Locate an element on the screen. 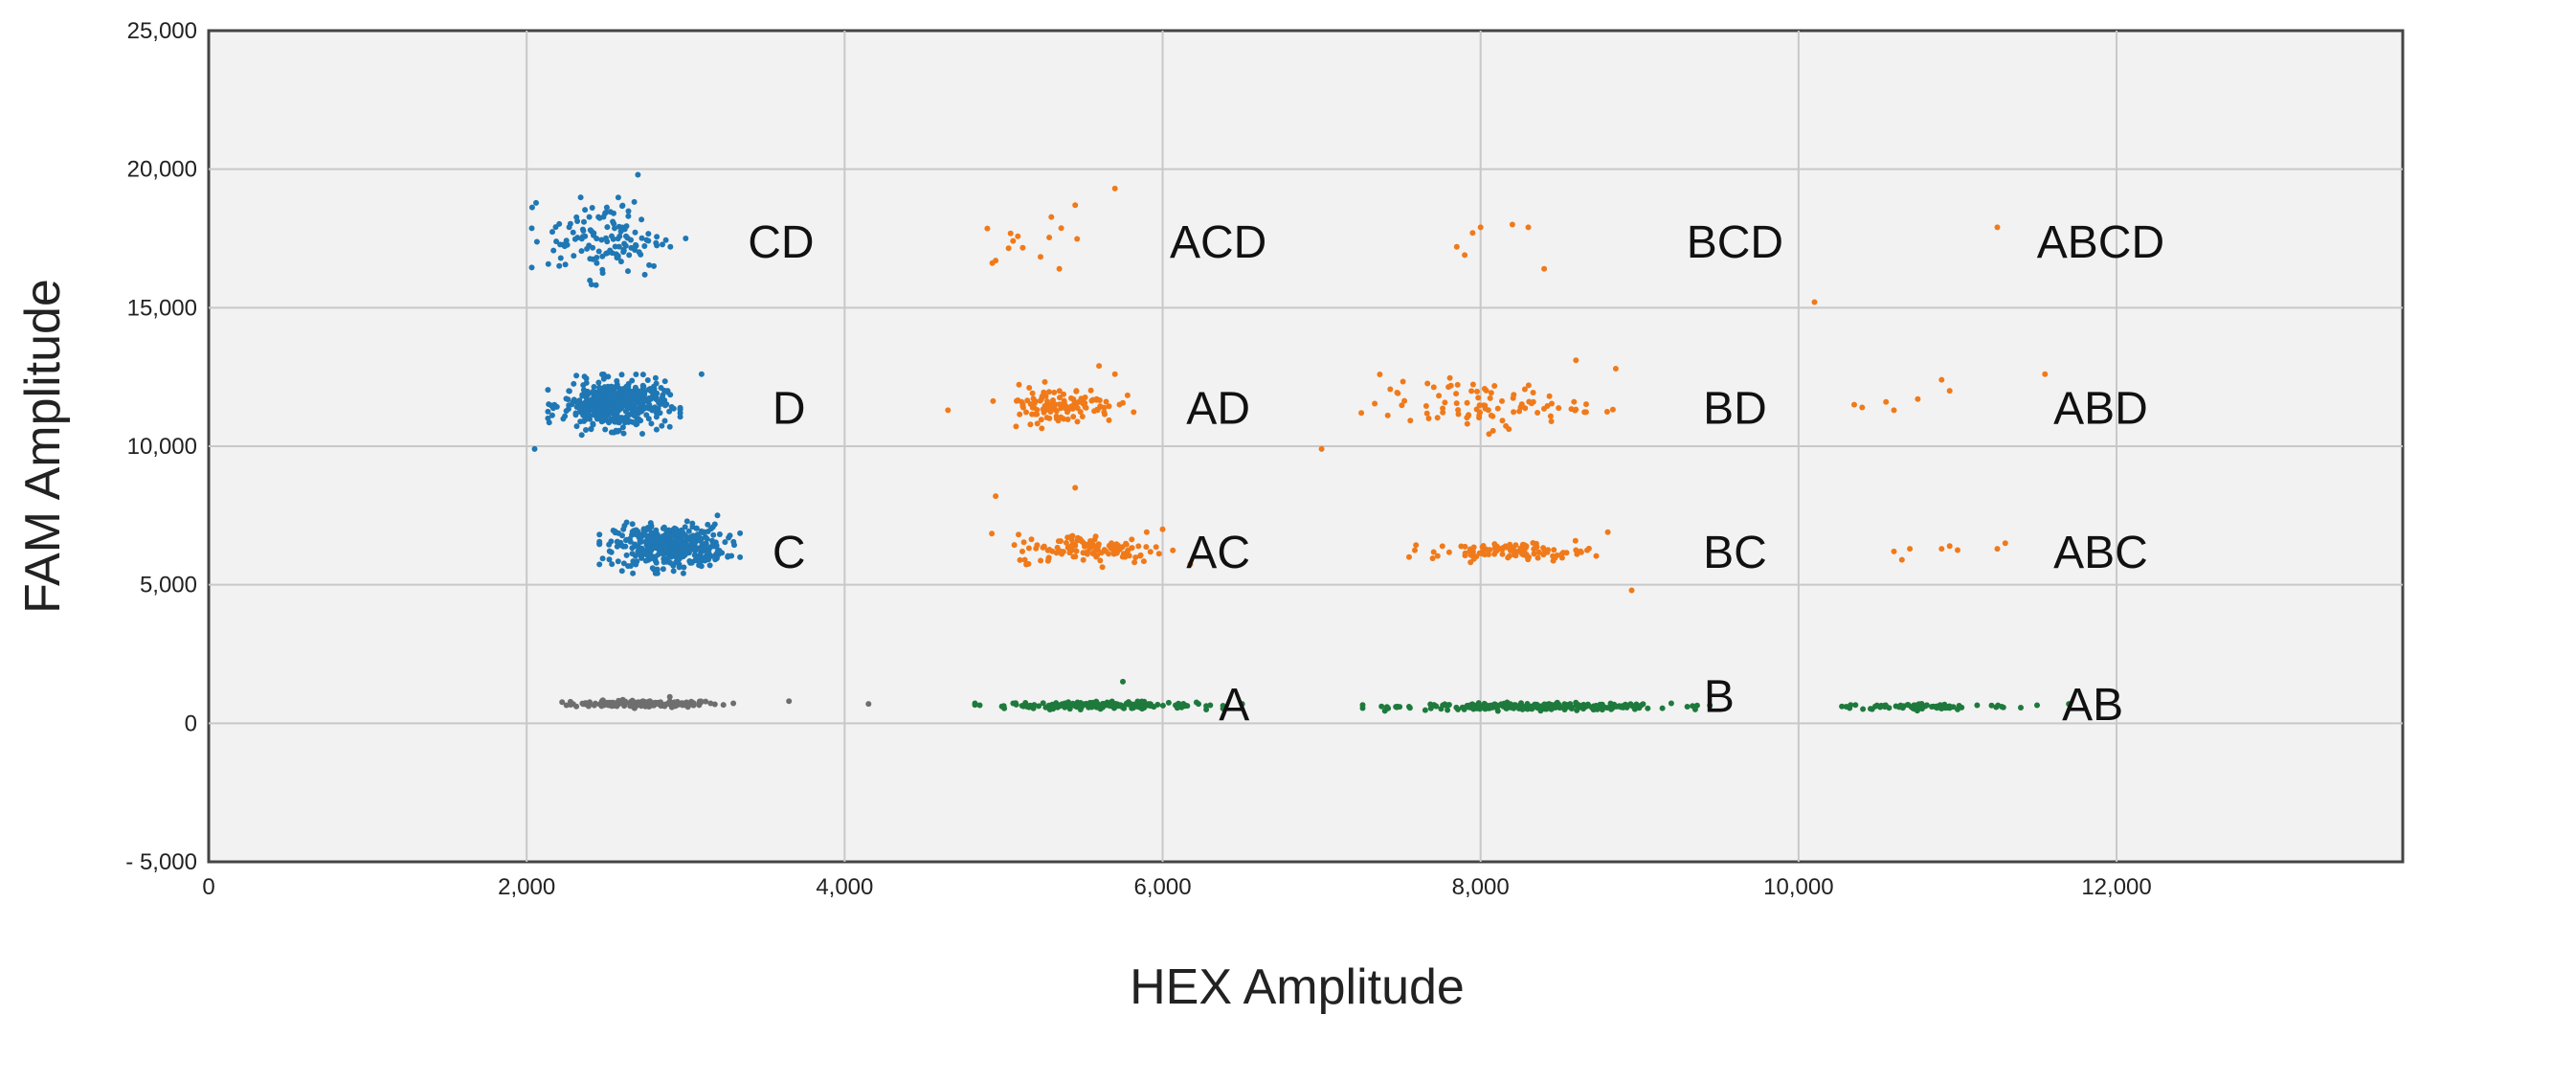 The image size is (2576, 1083). y-tick-label: 20,000 is located at coordinates (162, 170).